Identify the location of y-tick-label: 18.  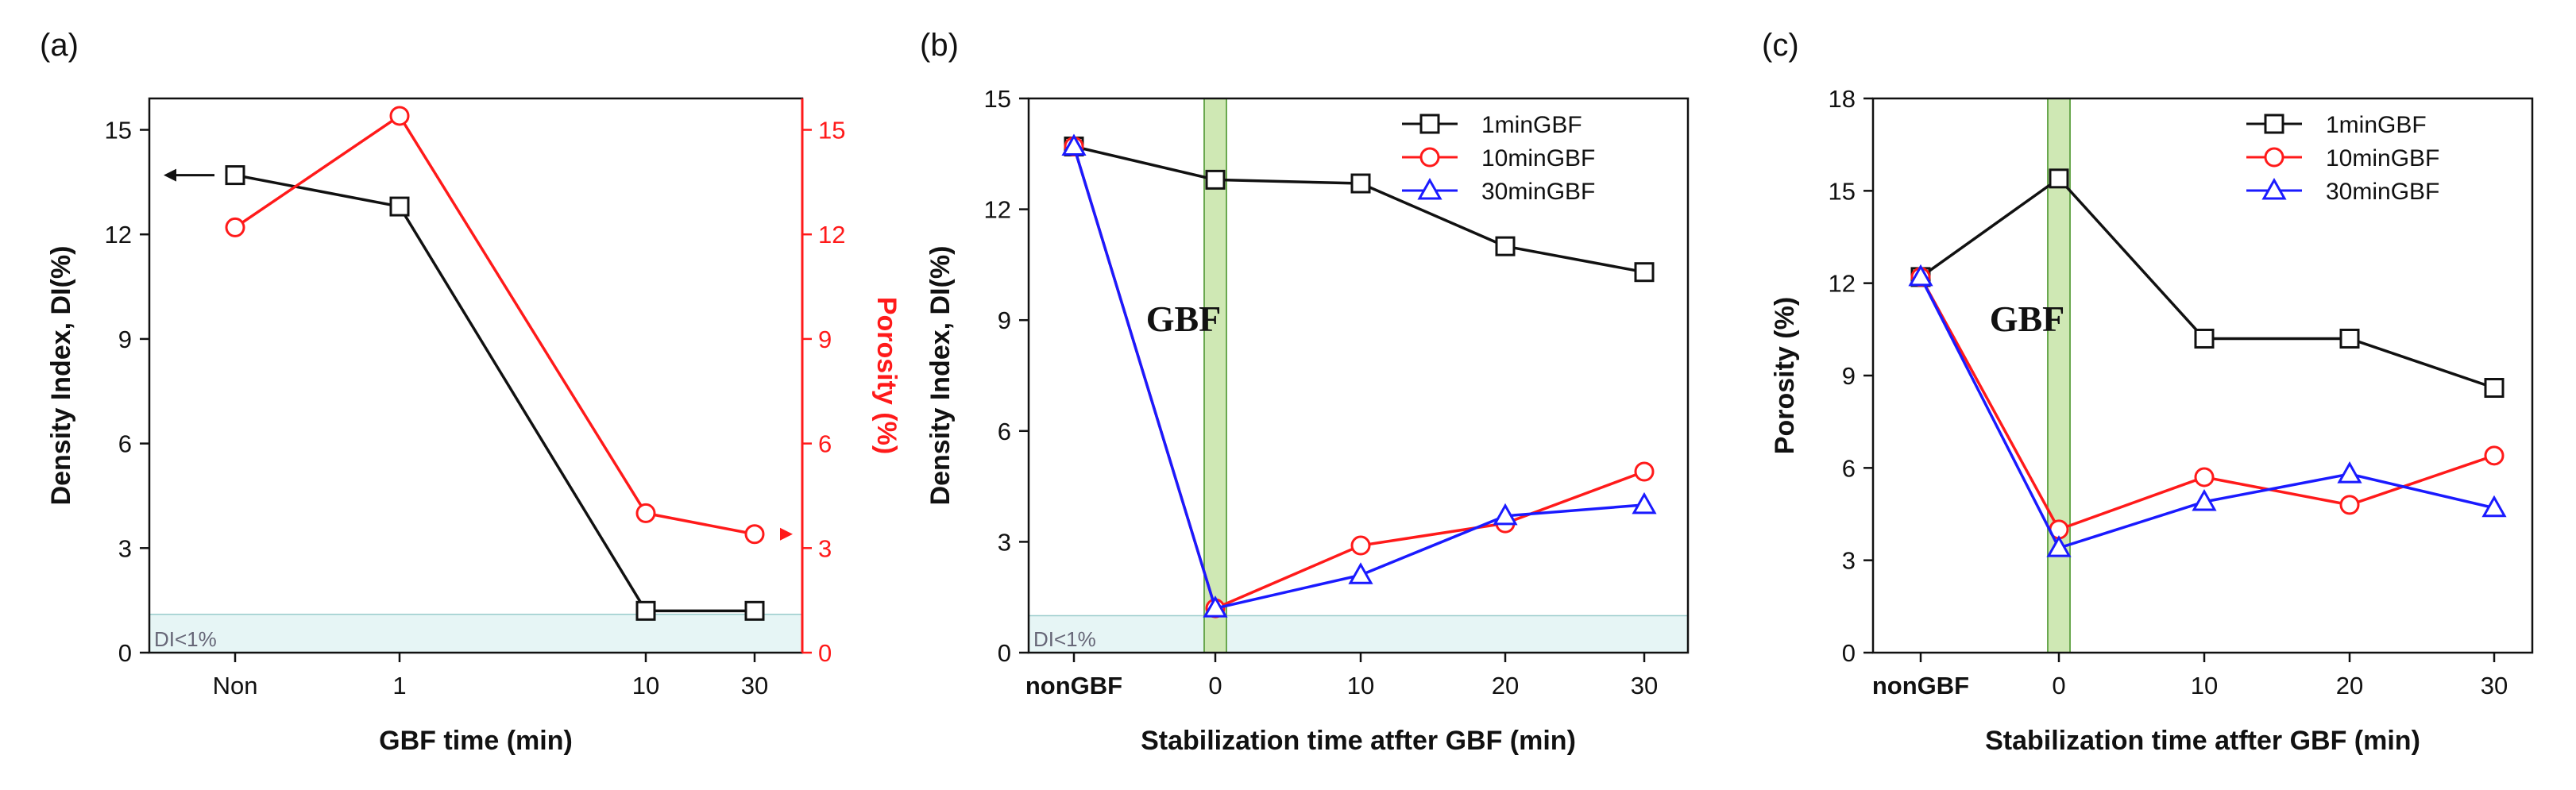
(1842, 99).